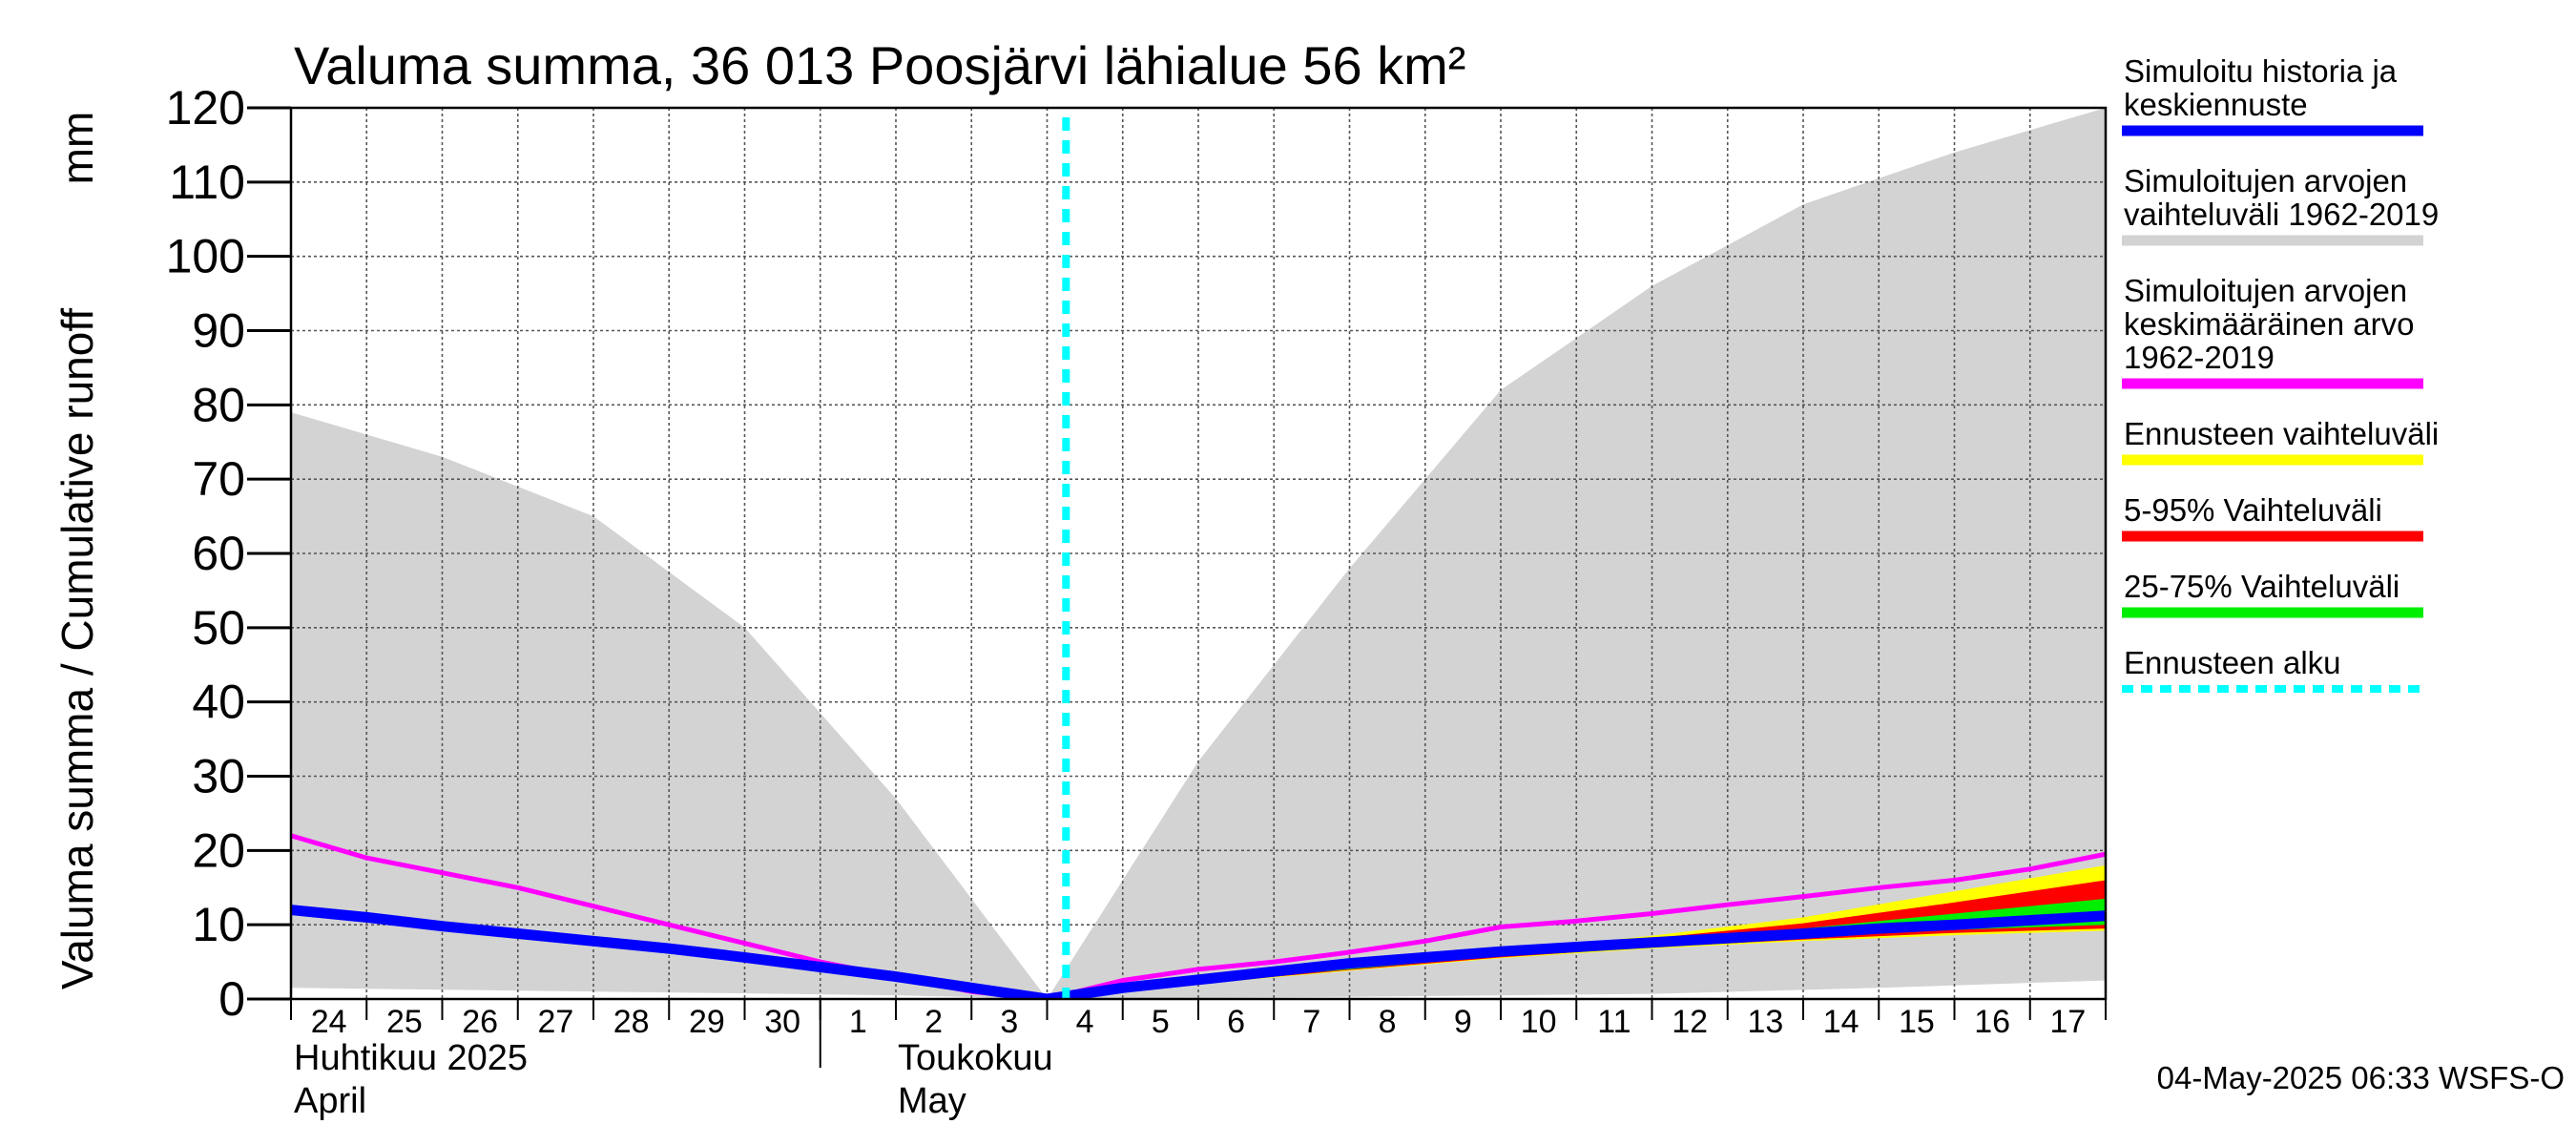 Image resolution: width=2576 pixels, height=1145 pixels. What do you see at coordinates (218, 331) in the screenshot?
I see `y-tick-label: 90` at bounding box center [218, 331].